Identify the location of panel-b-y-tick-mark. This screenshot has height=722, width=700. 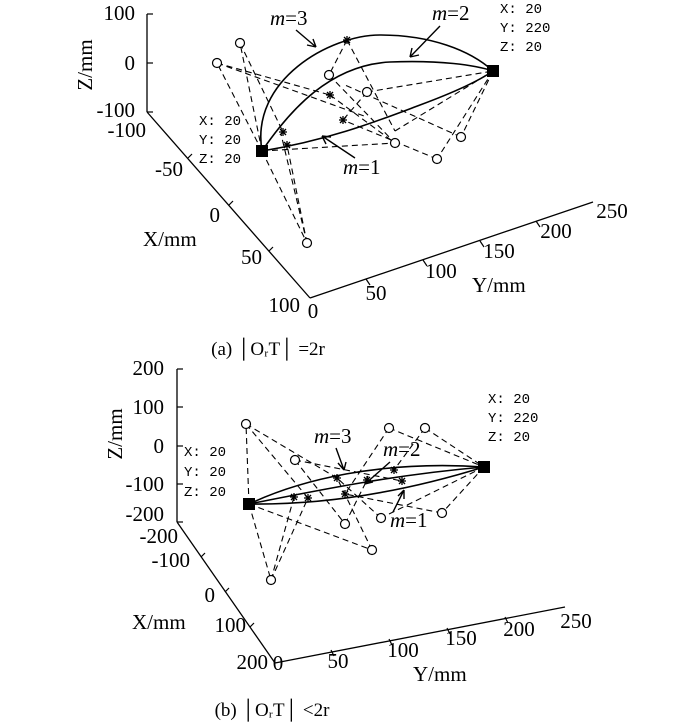
(506, 620).